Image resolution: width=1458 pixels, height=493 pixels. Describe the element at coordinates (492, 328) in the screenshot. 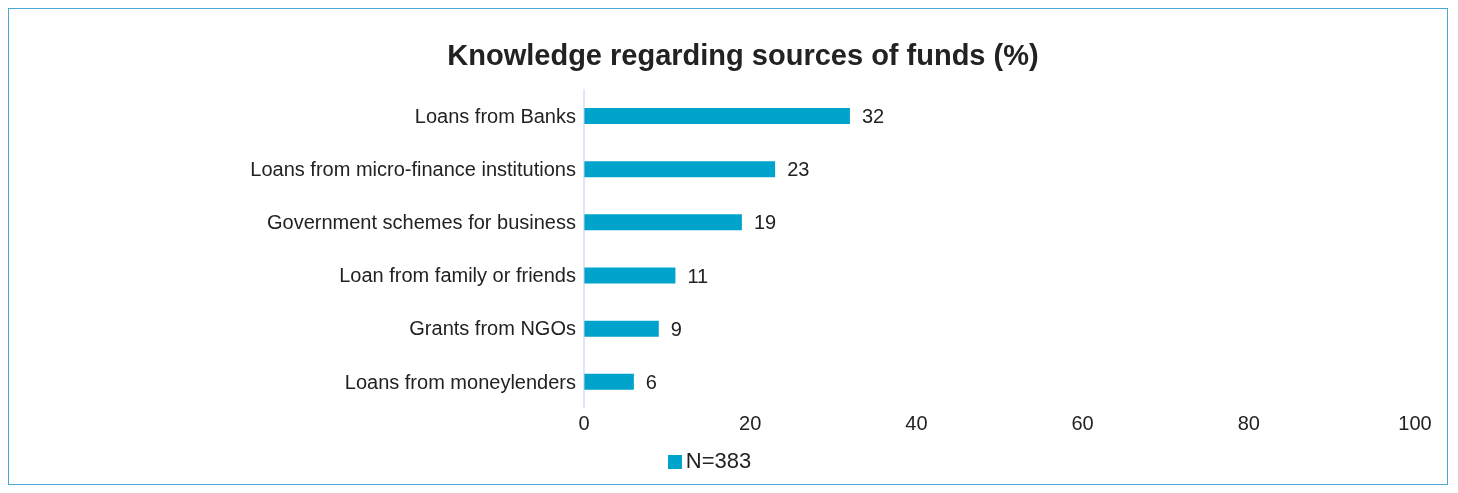

I see `y-tick-label: Grants from NGOs` at that location.